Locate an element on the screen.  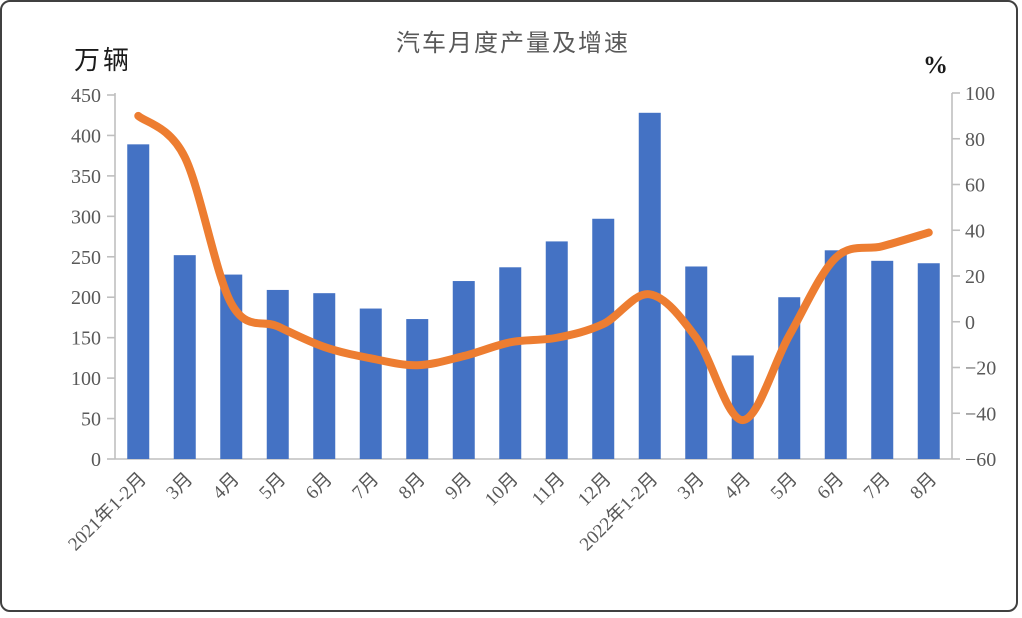
right-axis-tick-label: −60 is located at coordinates (980, 460).